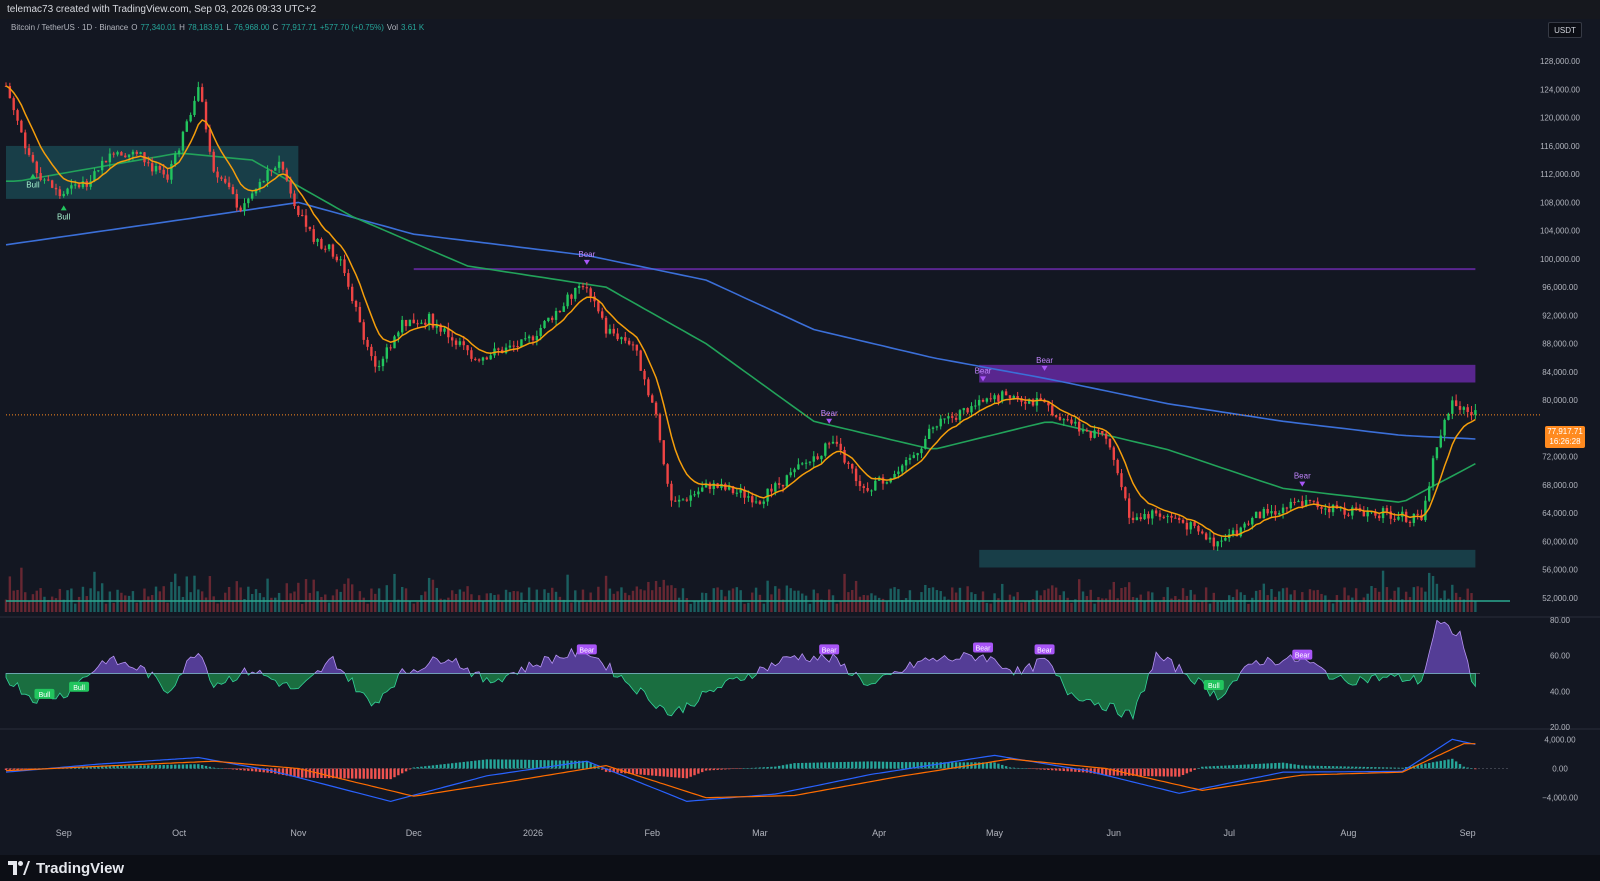  What do you see at coordinates (1565, 30) in the screenshot?
I see `currency-button: USDT` at bounding box center [1565, 30].